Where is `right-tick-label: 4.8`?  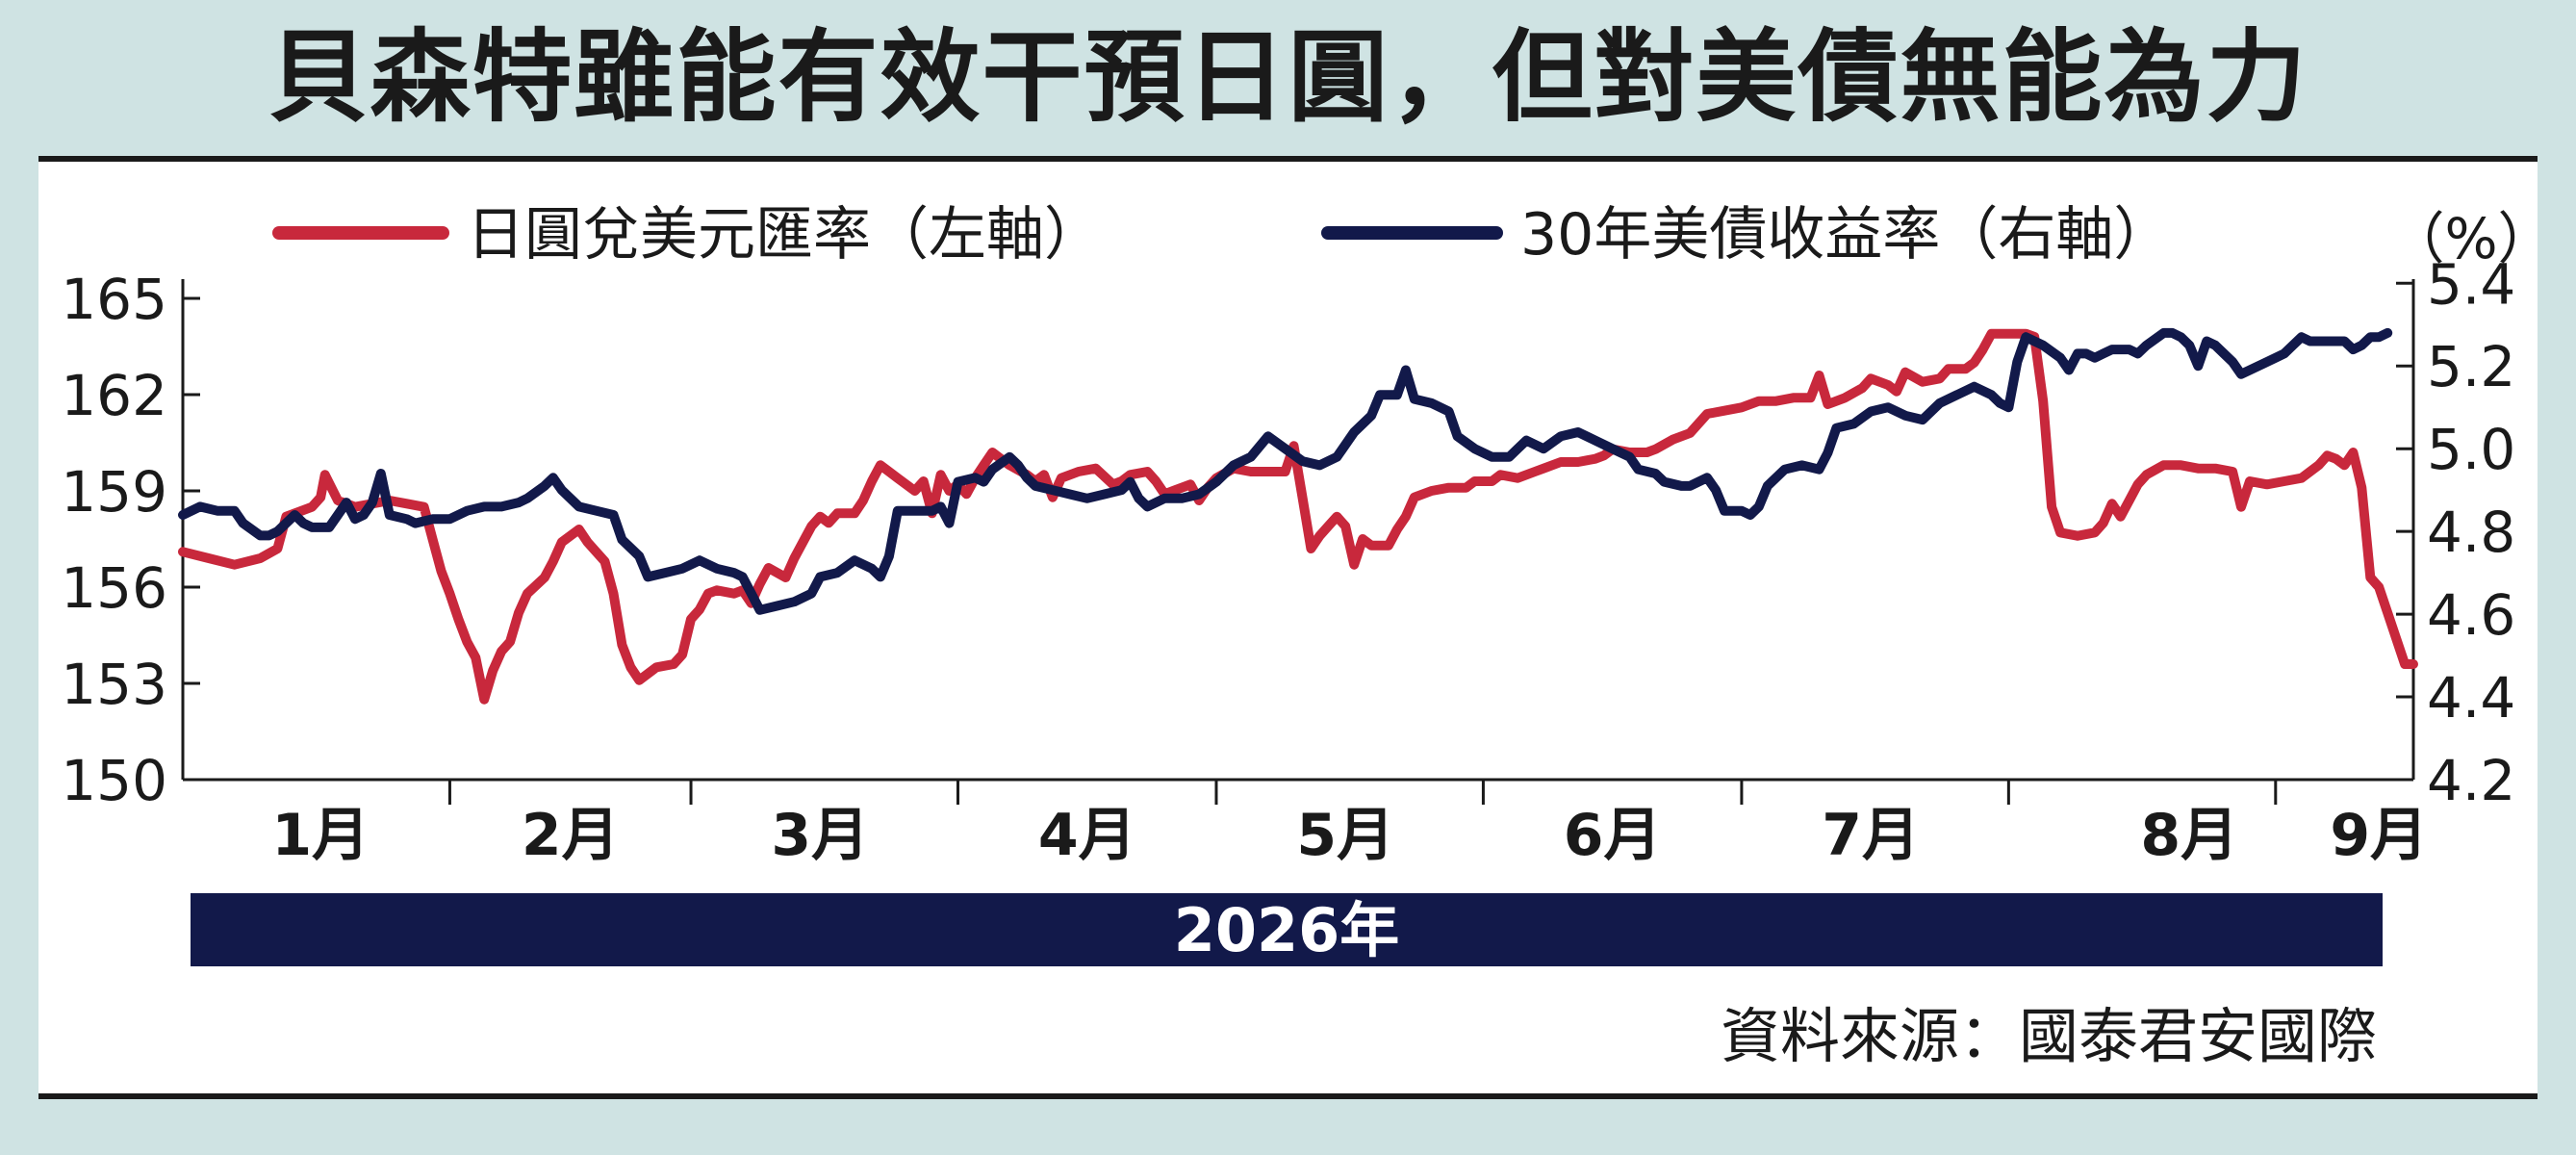
right-tick-label: 4.8 is located at coordinates (2471, 532).